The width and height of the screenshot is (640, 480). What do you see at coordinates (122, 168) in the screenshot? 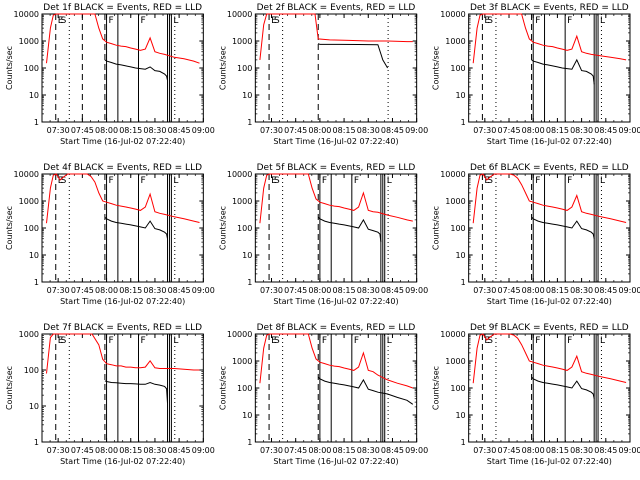
I see `chart-title: Det 4f BLACK = Events, RED = LLD` at bounding box center [122, 168].